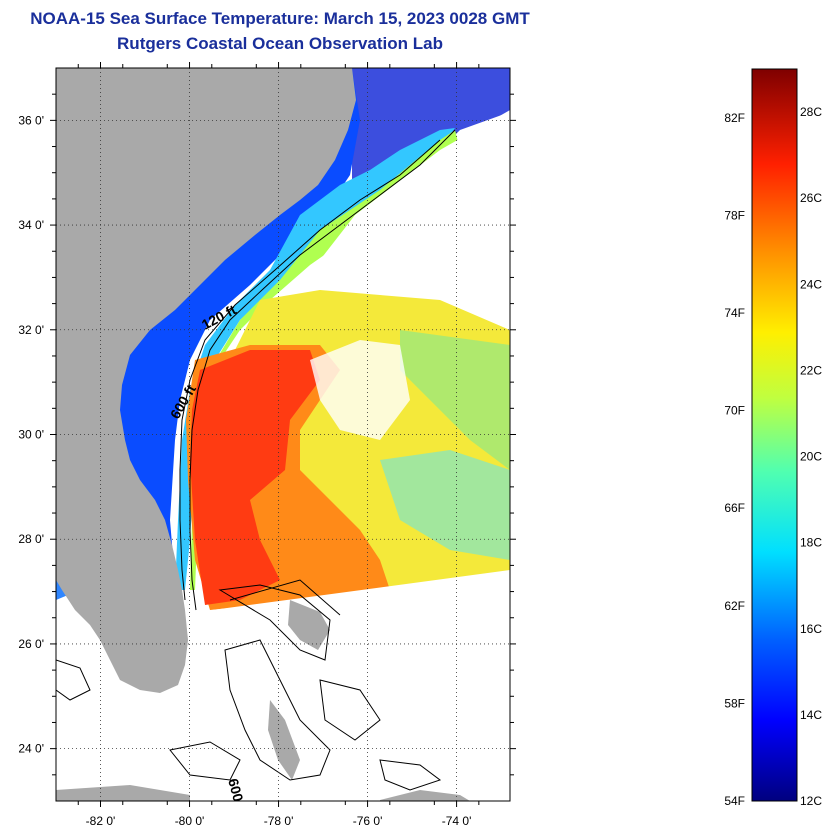 The height and width of the screenshot is (832, 833). What do you see at coordinates (811, 543) in the screenshot?
I see `colorbar-c-label: 18C` at bounding box center [811, 543].